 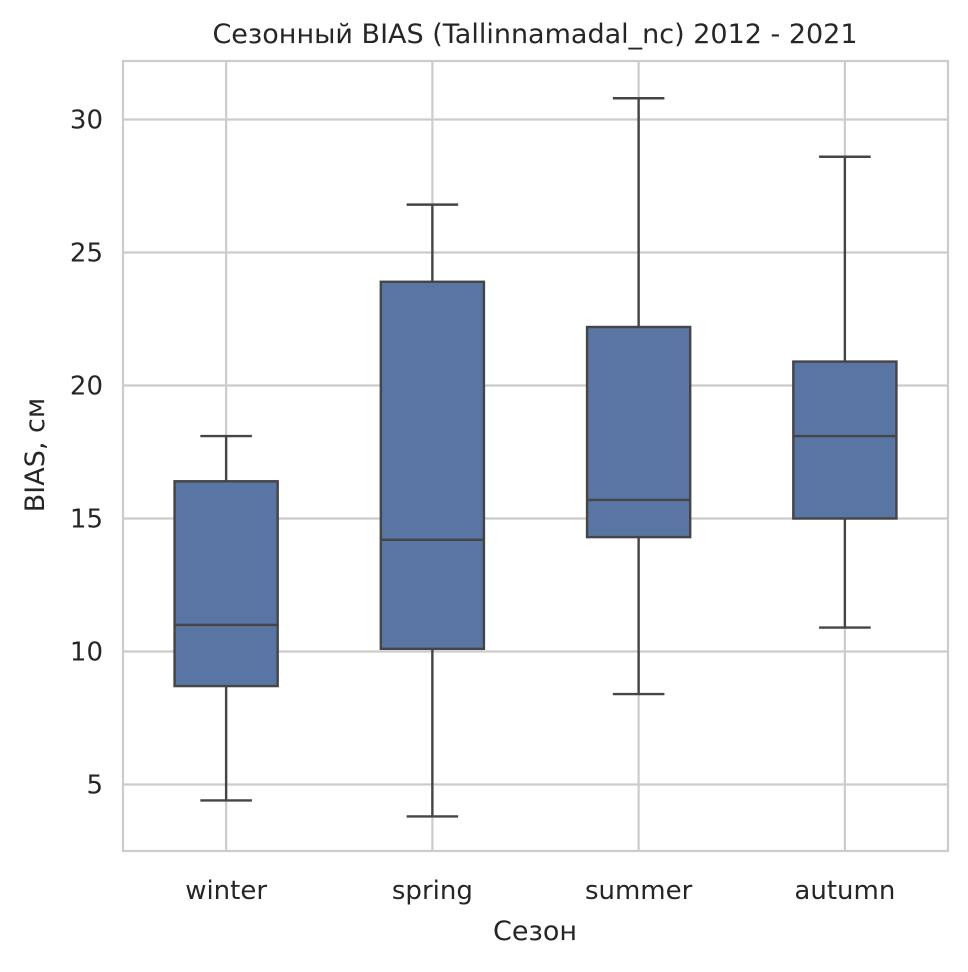 What do you see at coordinates (86, 121) in the screenshot?
I see `y-tick-label: 30` at bounding box center [86, 121].